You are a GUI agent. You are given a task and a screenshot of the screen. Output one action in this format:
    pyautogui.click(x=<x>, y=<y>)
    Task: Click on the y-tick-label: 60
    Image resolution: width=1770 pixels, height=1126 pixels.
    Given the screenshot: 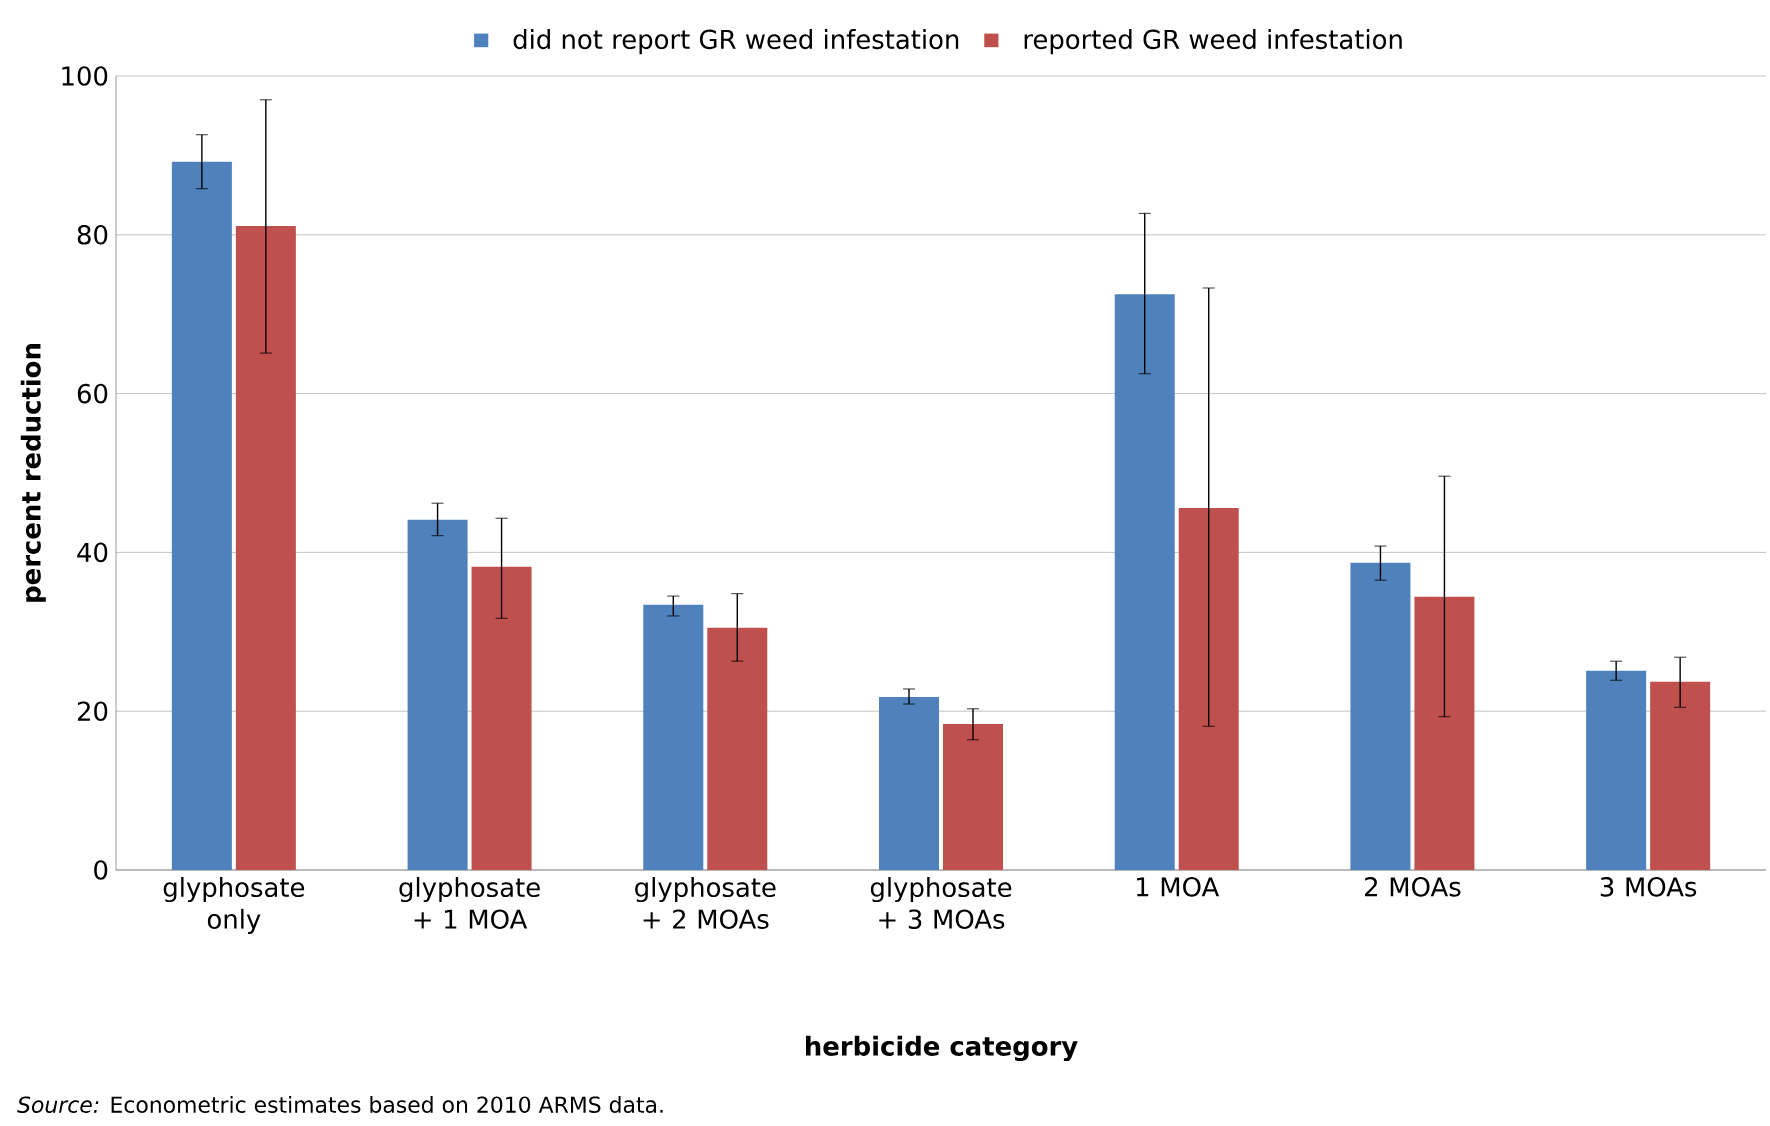 What is the action you would take?
    pyautogui.click(x=92, y=393)
    